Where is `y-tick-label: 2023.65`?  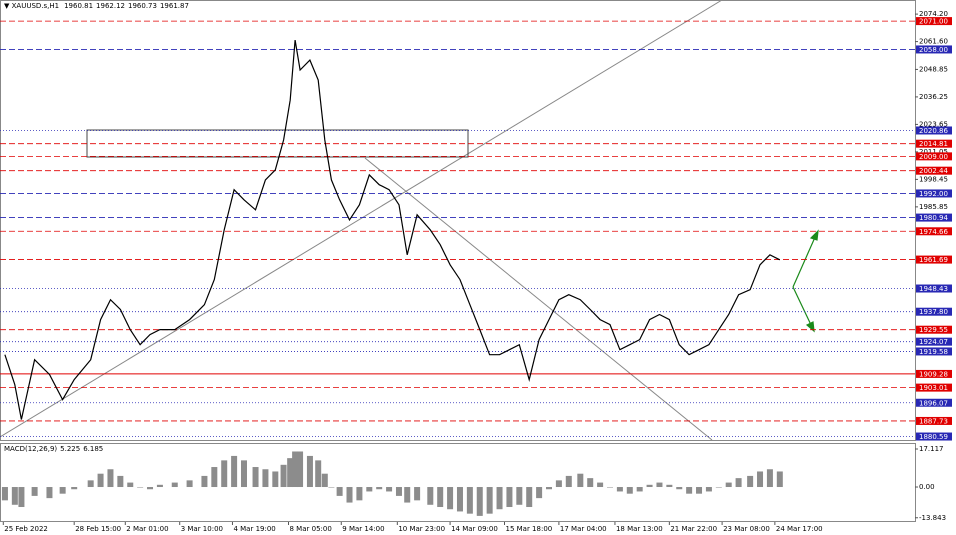 y-tick-label: 2023.65 is located at coordinates (933, 124).